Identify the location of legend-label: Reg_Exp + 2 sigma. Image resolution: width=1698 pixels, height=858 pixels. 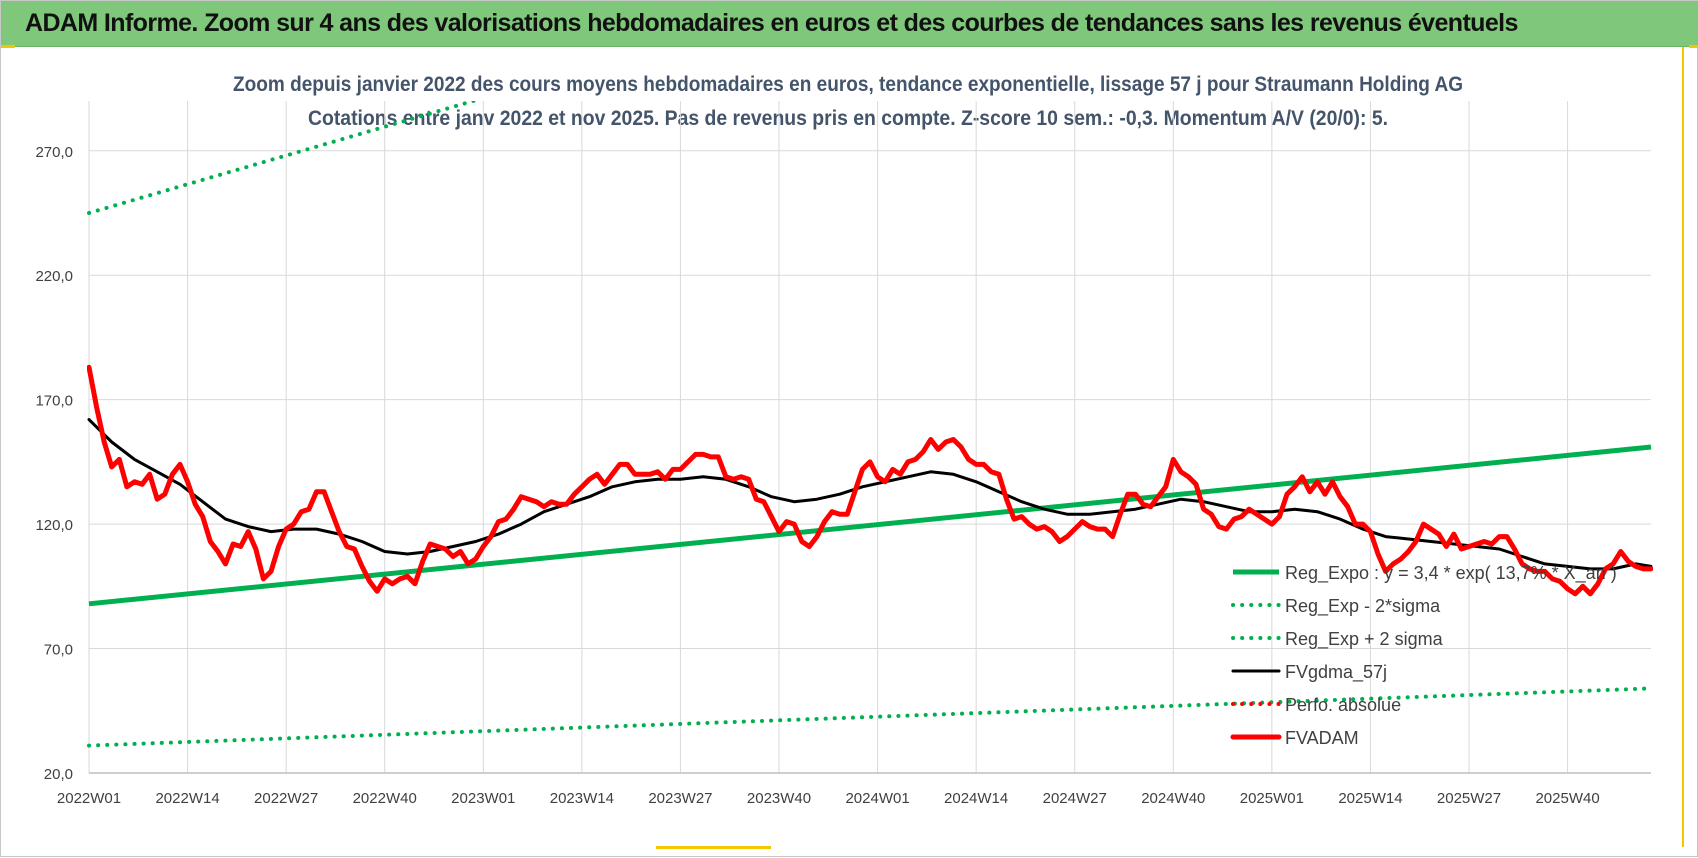
(1364, 639).